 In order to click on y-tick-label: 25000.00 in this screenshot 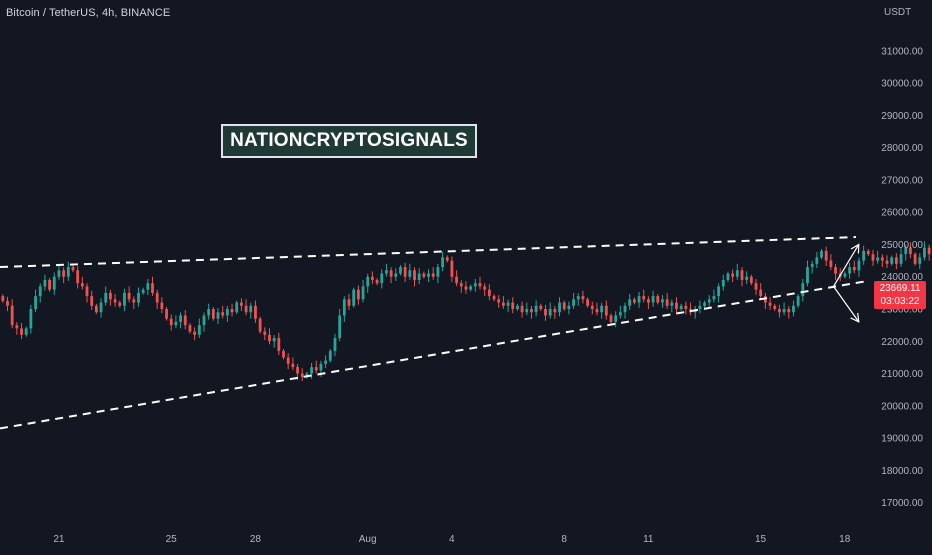, I will do `click(902, 245)`.